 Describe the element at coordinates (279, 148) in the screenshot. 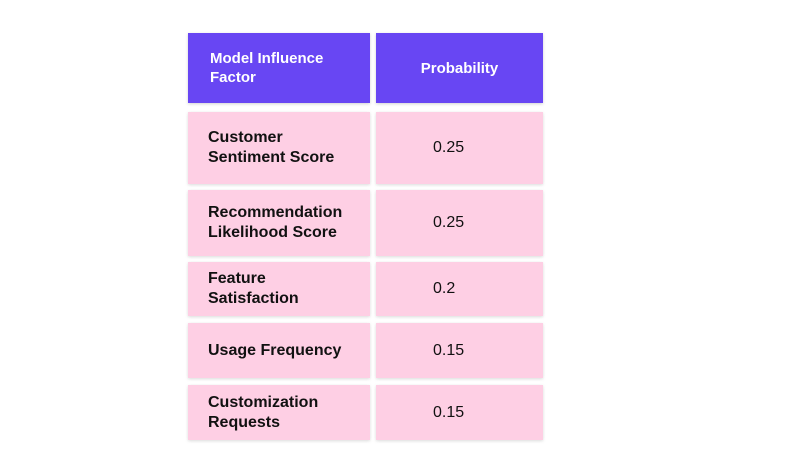

I see `factor-cell: Customer Sentiment Score` at that location.